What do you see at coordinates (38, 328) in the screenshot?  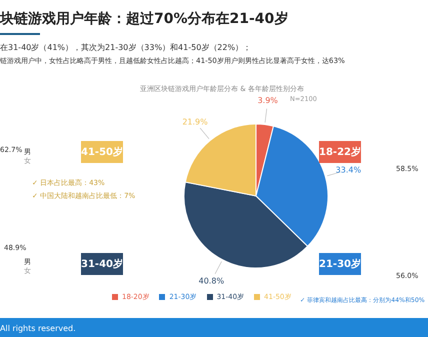 I see `text: All rights reserved.` at bounding box center [38, 328].